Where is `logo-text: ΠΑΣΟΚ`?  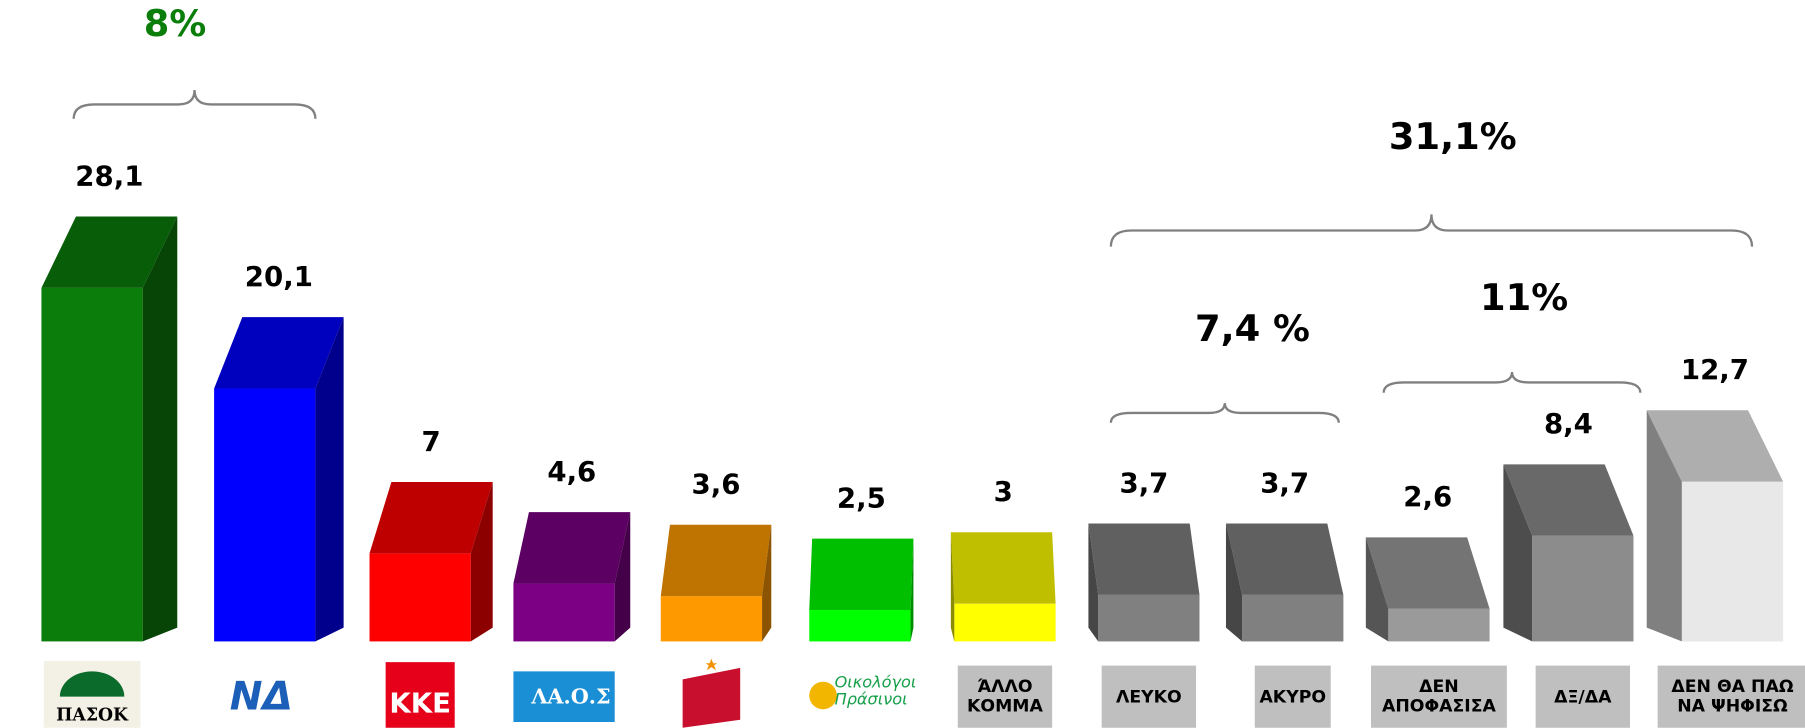
logo-text: ΠΑΣΟΚ is located at coordinates (92, 716).